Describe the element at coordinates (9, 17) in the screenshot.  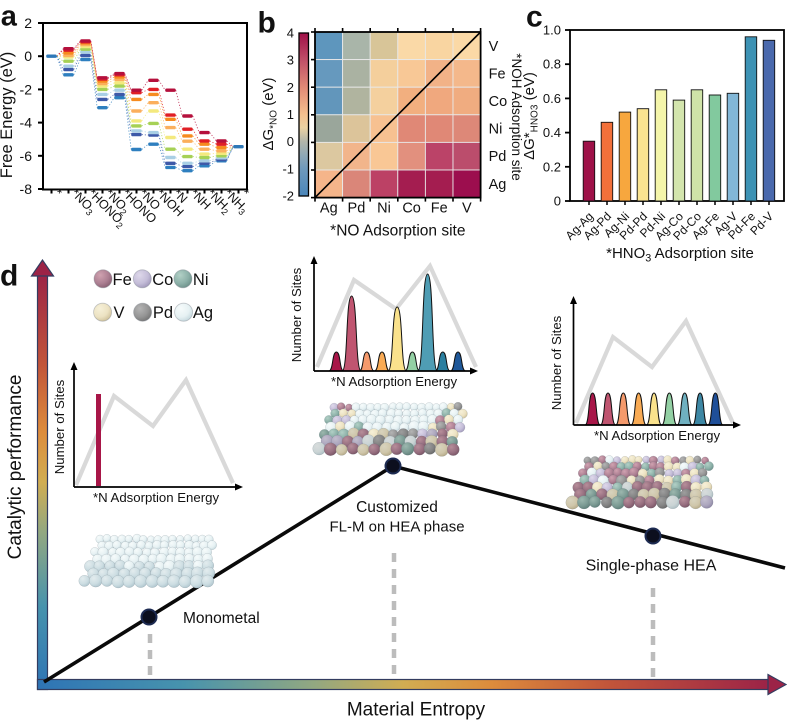
I see `svg-text: a` at that location.